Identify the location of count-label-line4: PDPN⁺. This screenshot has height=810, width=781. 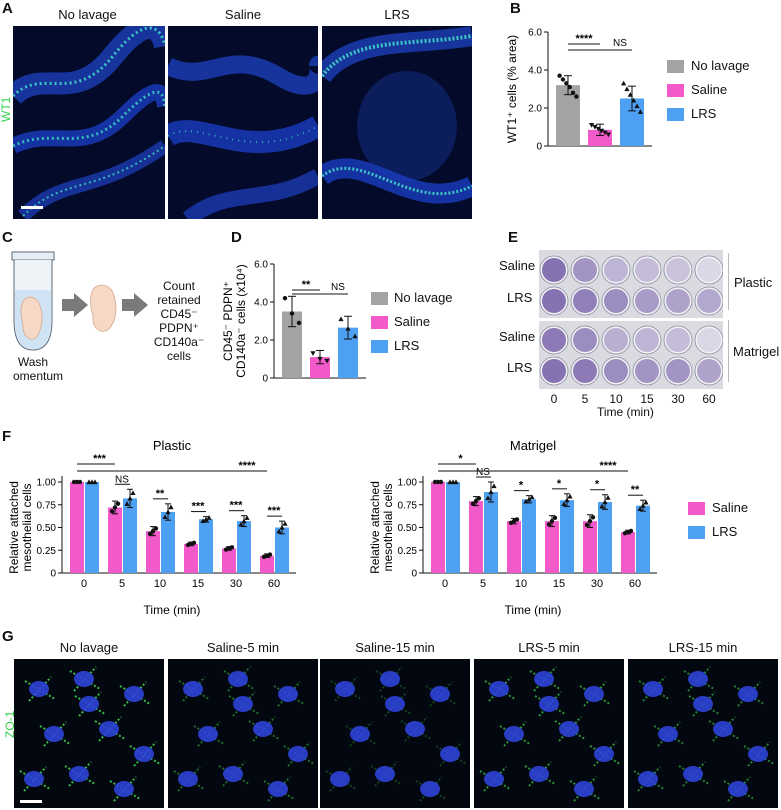
(179, 328).